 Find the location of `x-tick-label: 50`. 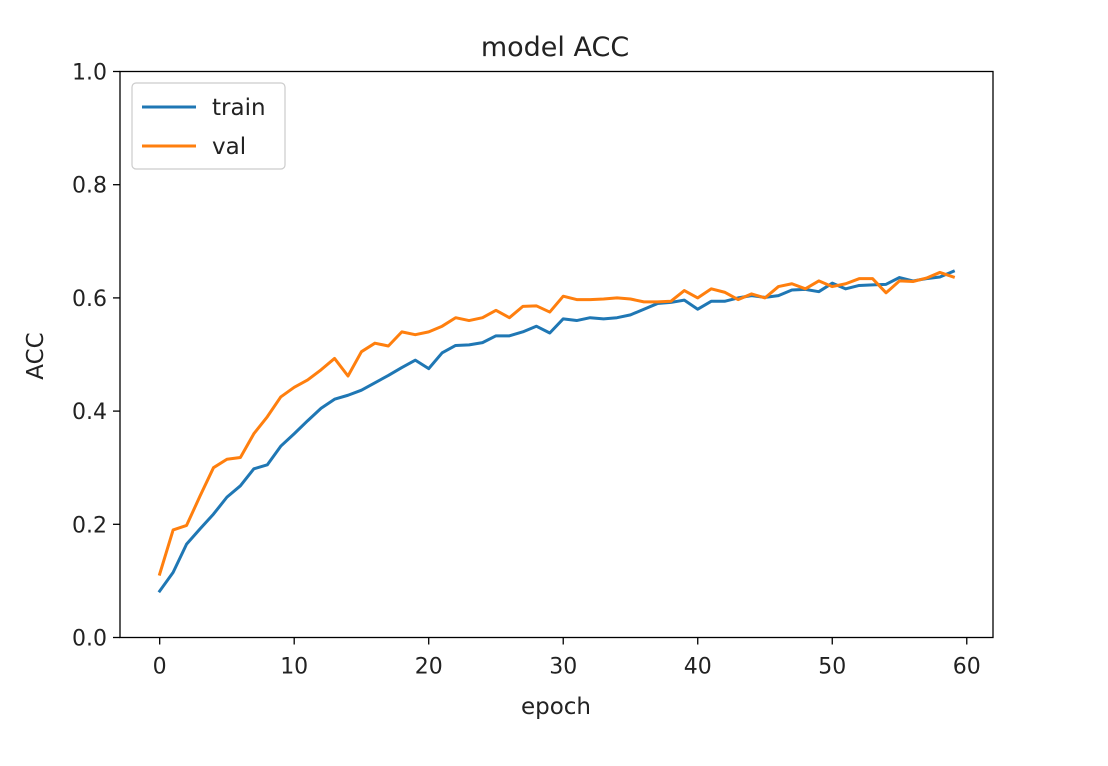

x-tick-label: 50 is located at coordinates (832, 667).